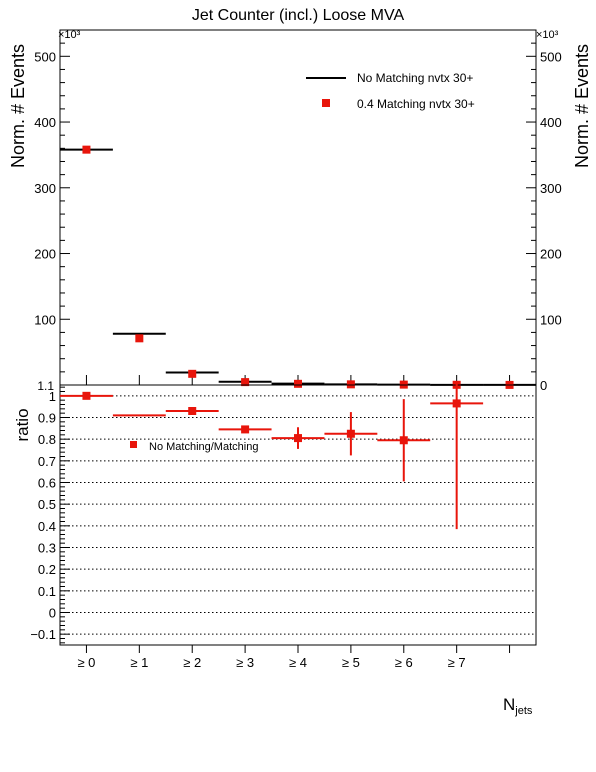 The width and height of the screenshot is (596, 772). What do you see at coordinates (47, 504) in the screenshot?
I see `ratio-ytick-label: 0.5` at bounding box center [47, 504].